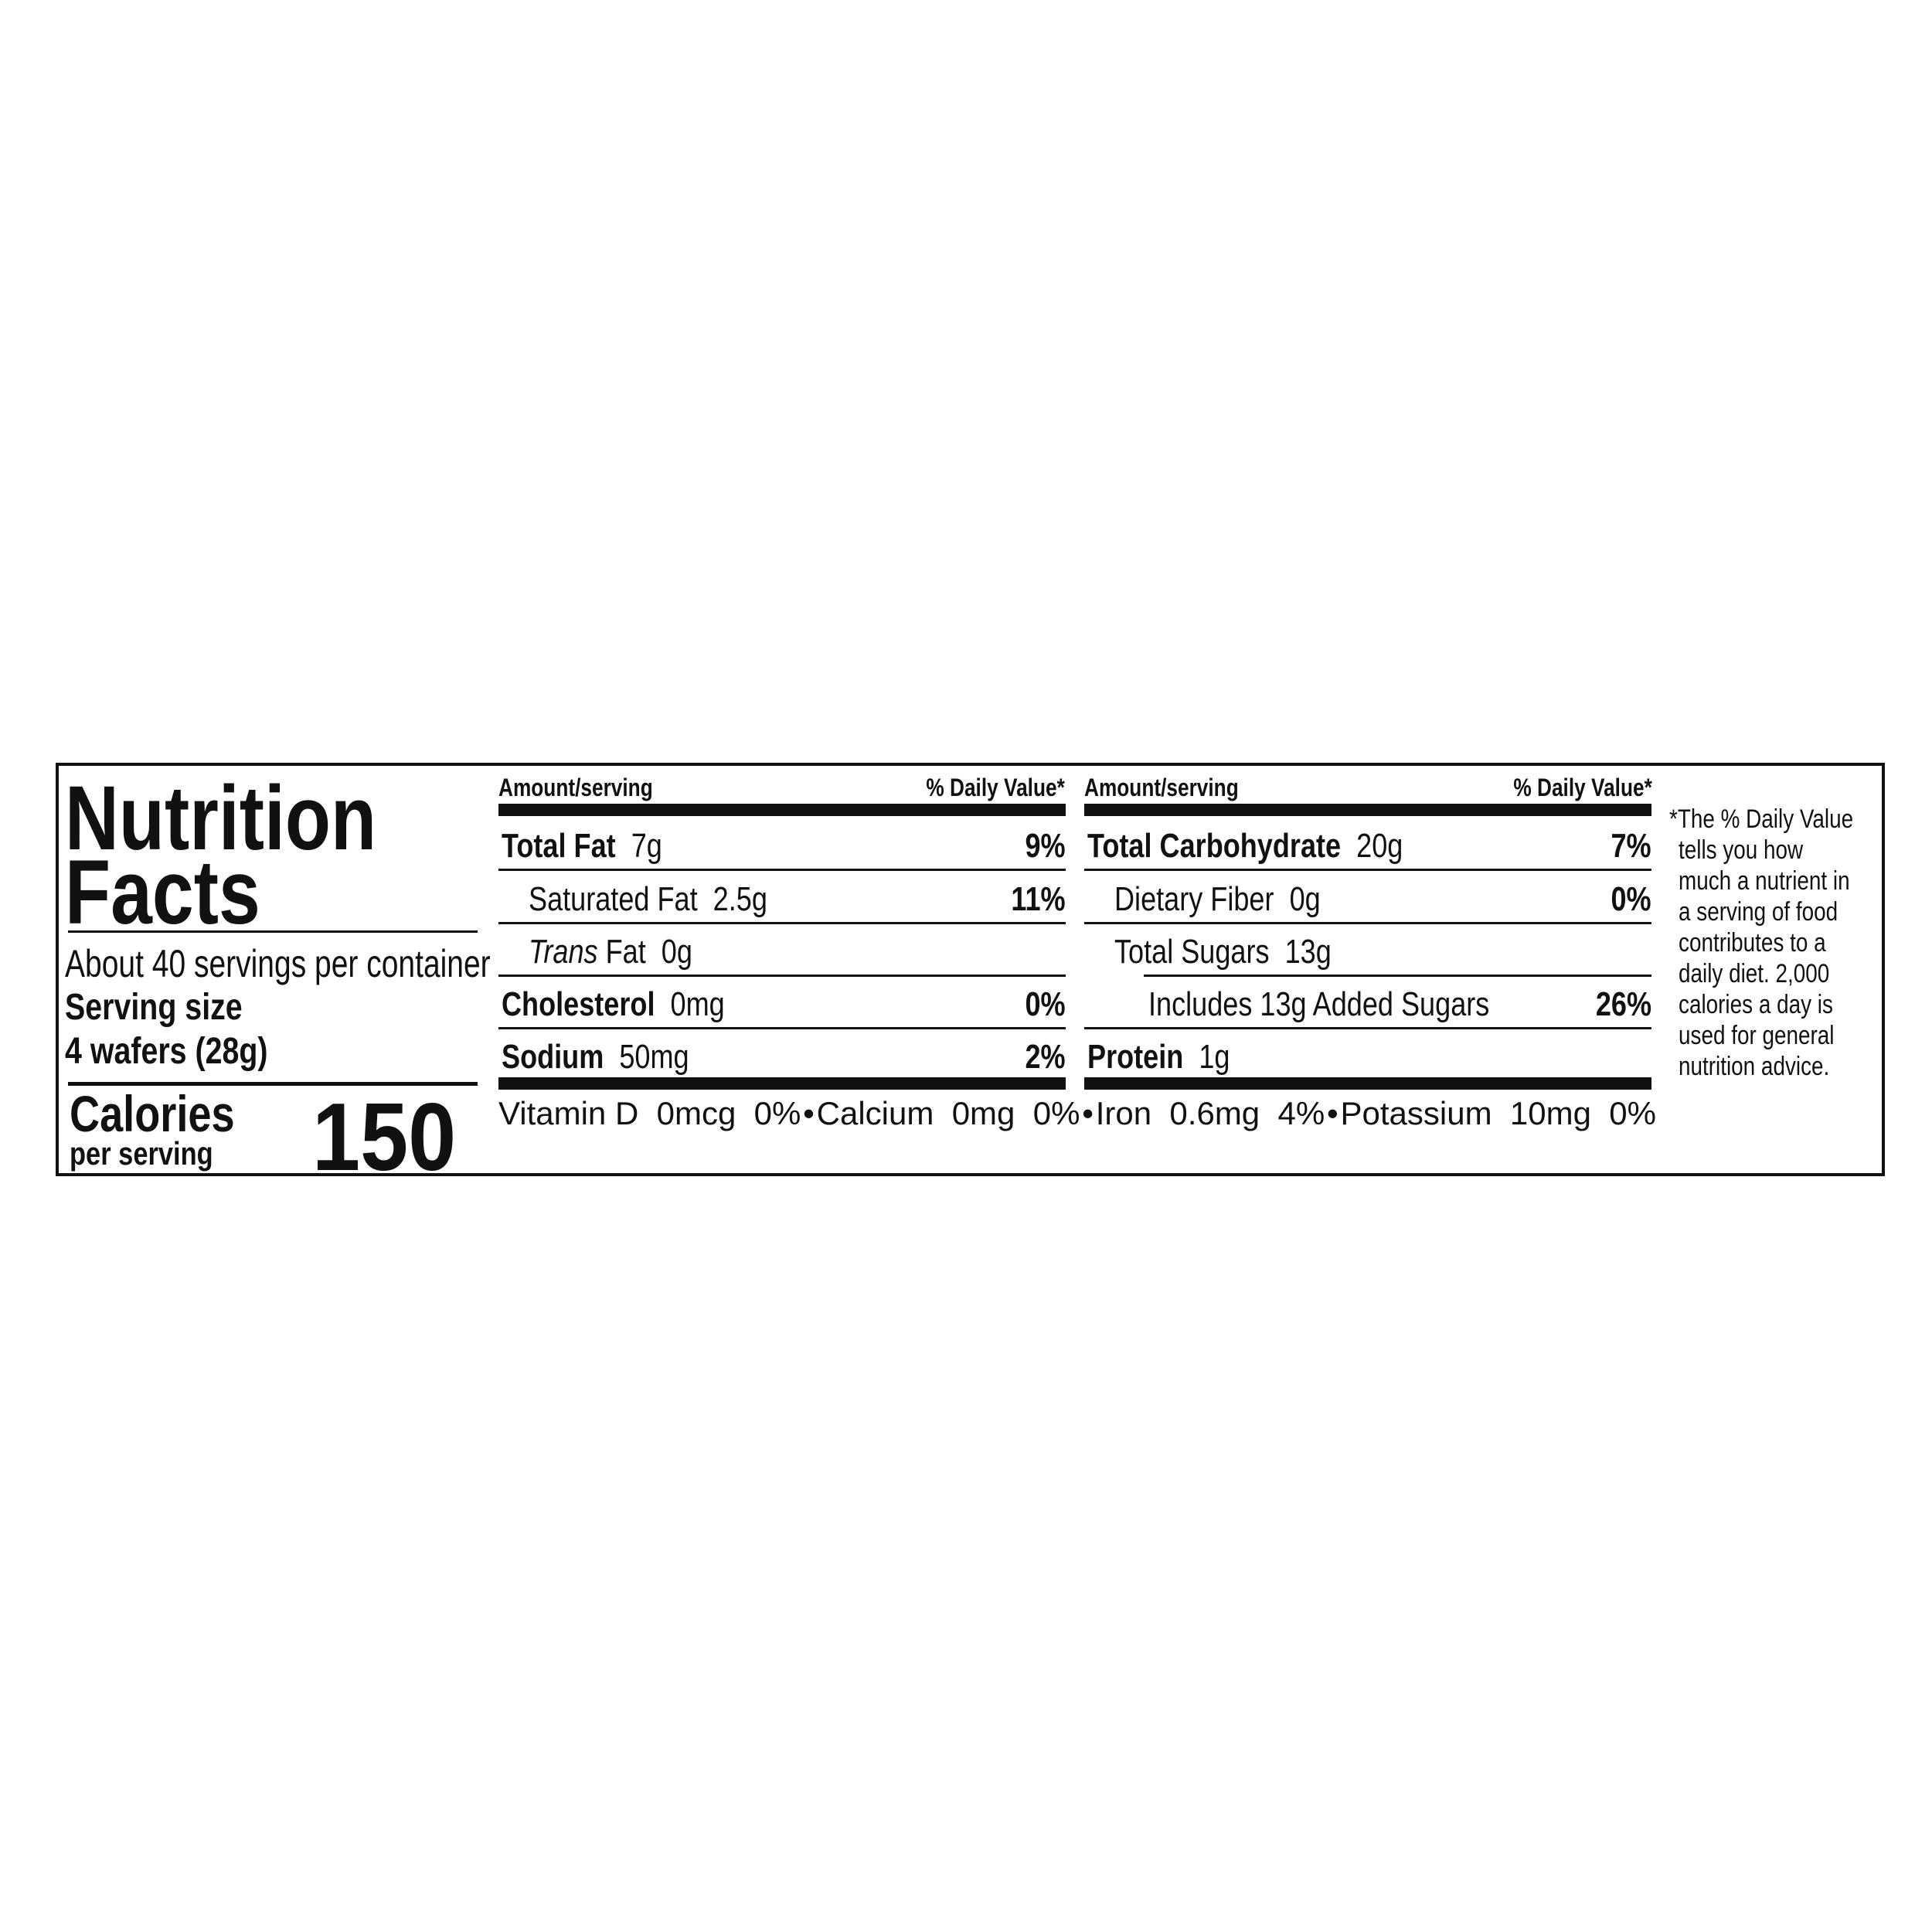  What do you see at coordinates (162, 893) in the screenshot?
I see `title-facts: Facts` at bounding box center [162, 893].